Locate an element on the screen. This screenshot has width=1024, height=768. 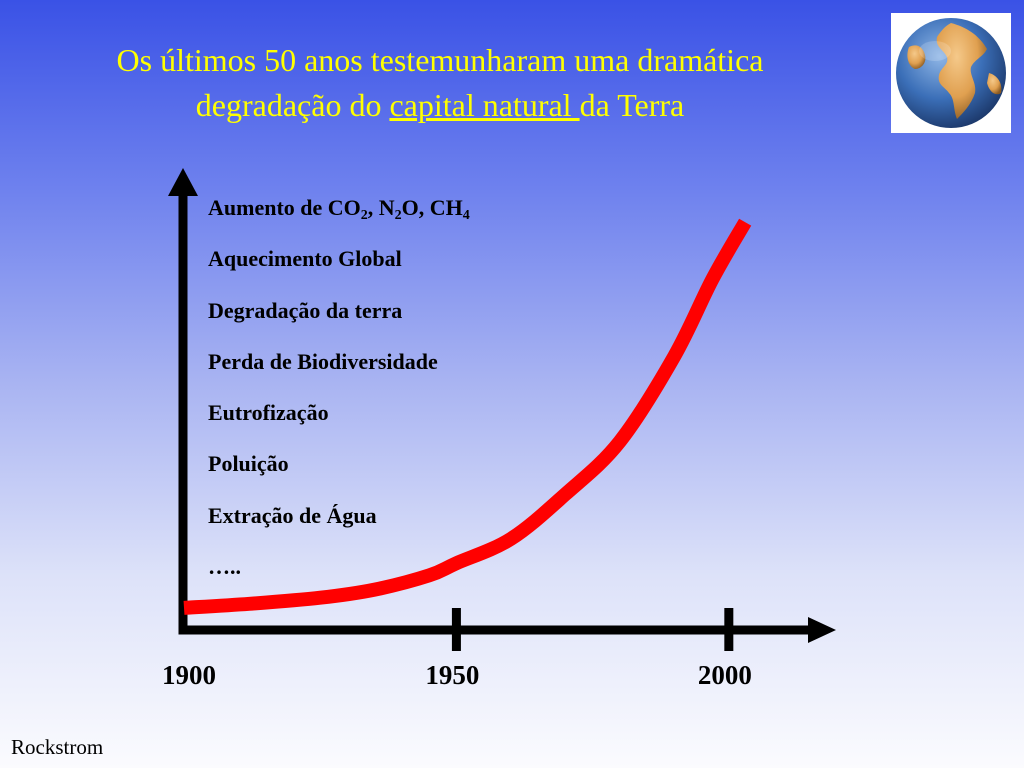
ch4-subscript: 4 is located at coordinates (466, 215).